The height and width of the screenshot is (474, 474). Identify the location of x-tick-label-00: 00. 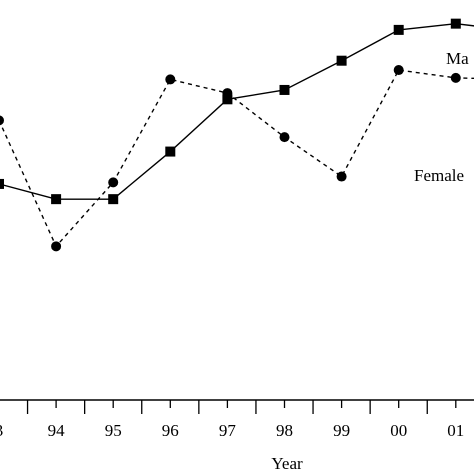
(398, 430).